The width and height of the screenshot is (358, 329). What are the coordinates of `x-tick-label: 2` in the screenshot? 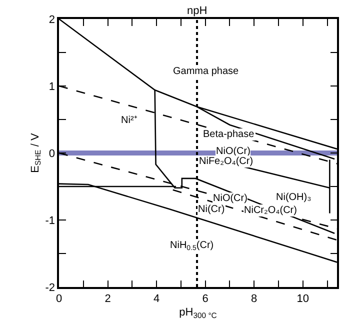 It's located at (107, 298).